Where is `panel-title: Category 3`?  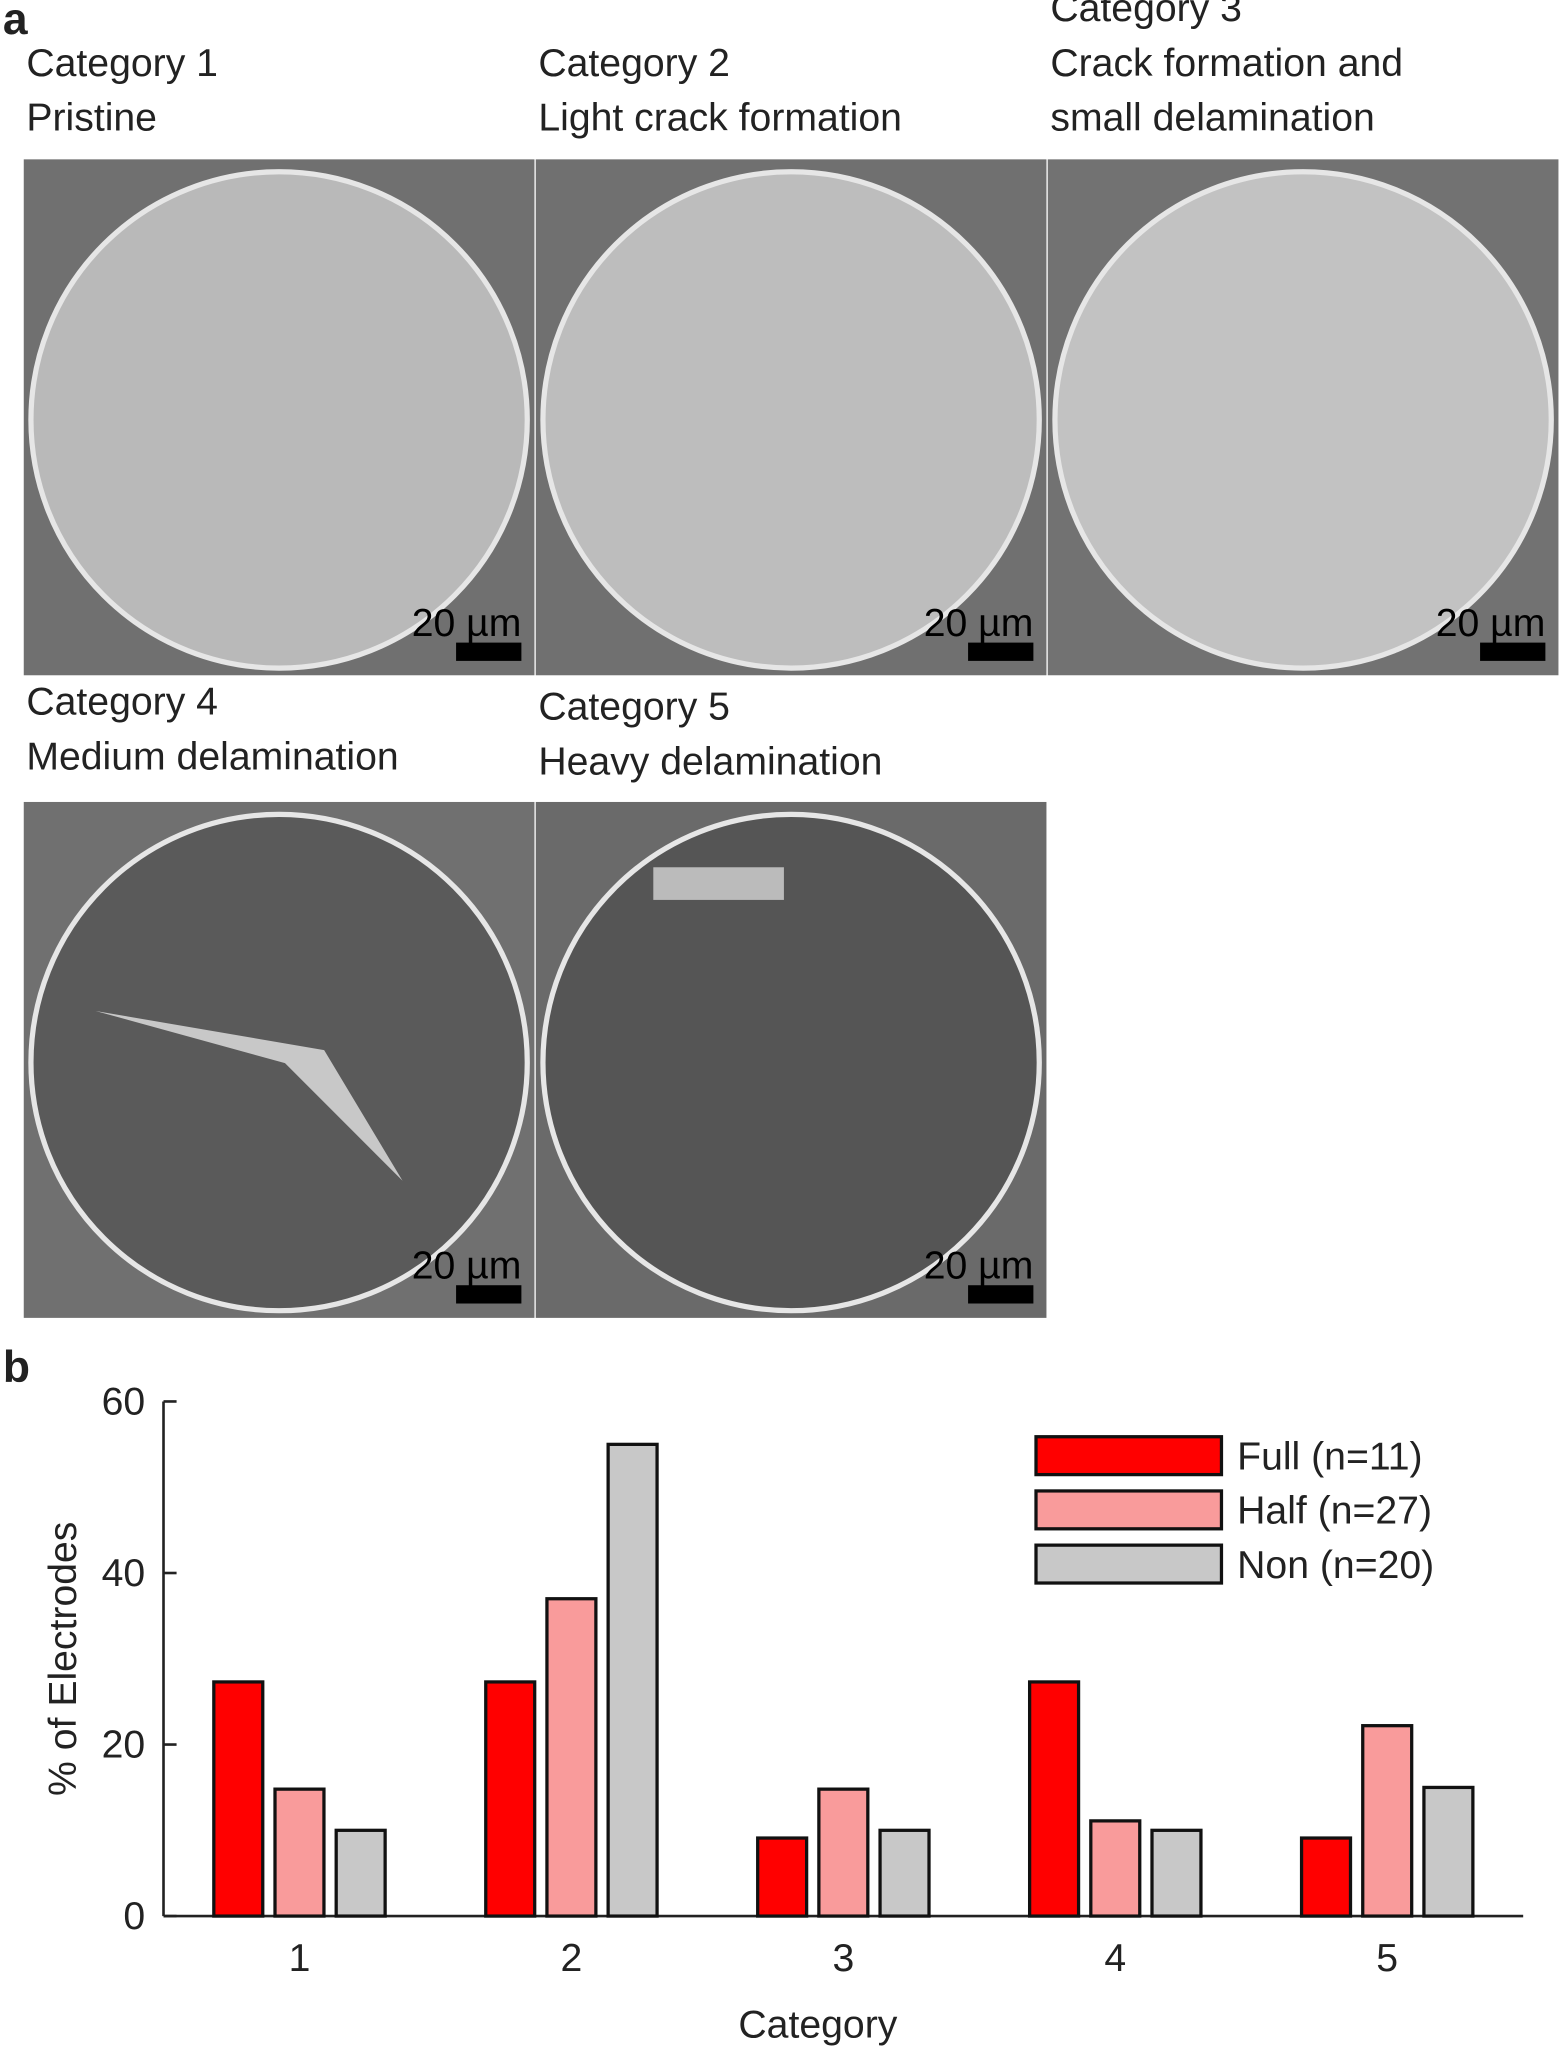 panel-title: Category 3 is located at coordinates (1146, 15).